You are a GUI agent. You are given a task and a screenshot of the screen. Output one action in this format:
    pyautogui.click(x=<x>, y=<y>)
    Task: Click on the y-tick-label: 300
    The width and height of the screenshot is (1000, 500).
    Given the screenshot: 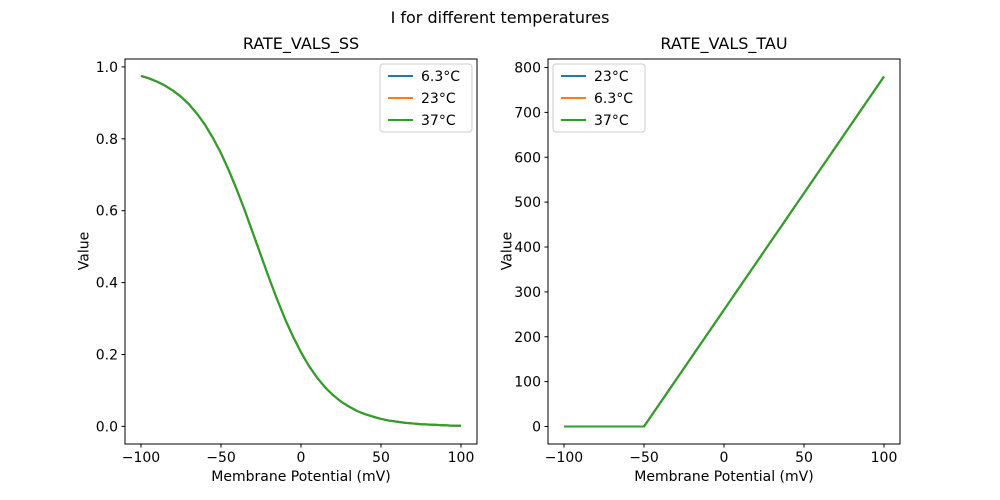 What is the action you would take?
    pyautogui.click(x=527, y=293)
    